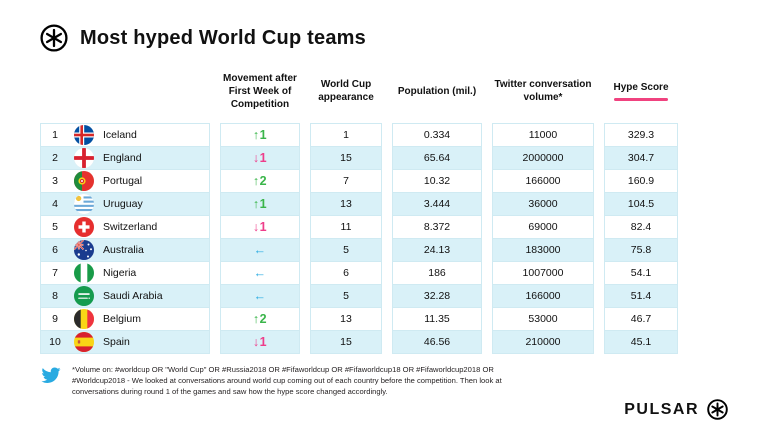  I want to click on population-value: 3.444, so click(437, 204).